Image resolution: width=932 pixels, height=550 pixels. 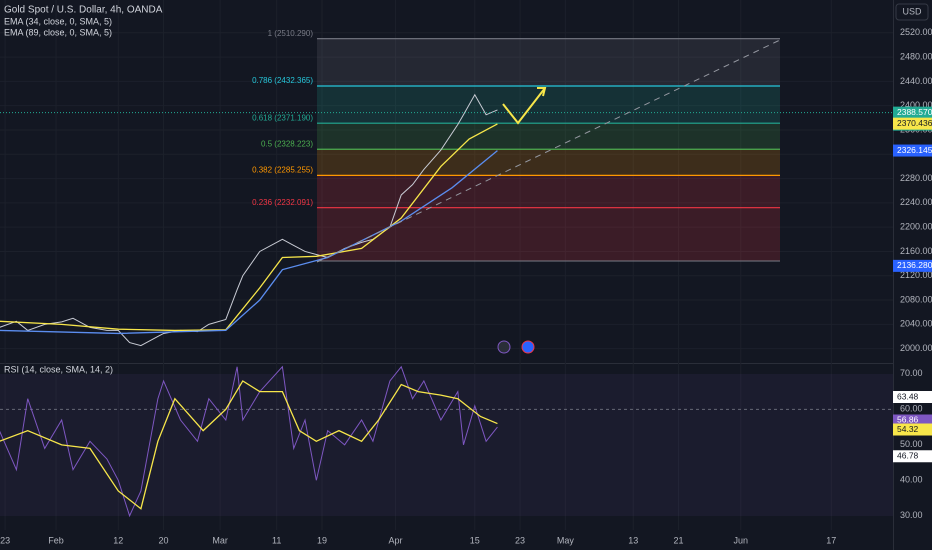 What do you see at coordinates (916, 56) in the screenshot?
I see `y-tick-label: 2480.000` at bounding box center [916, 56].